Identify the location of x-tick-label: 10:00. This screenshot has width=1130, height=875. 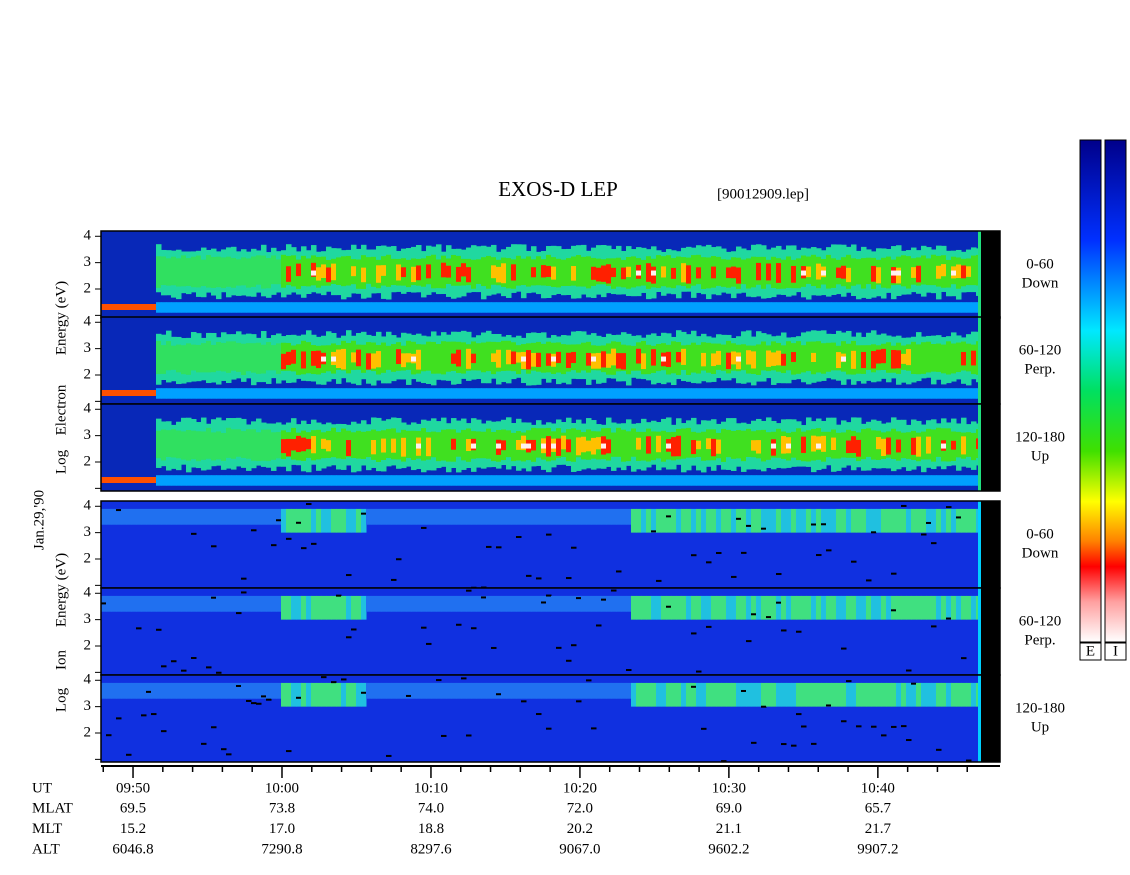
(282, 788).